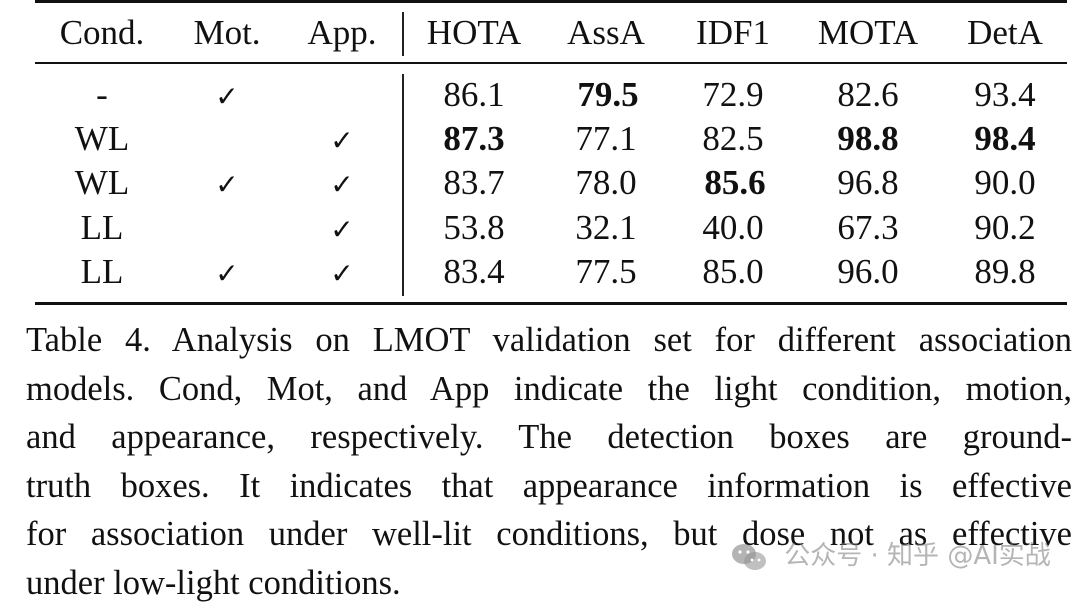 The width and height of the screenshot is (1074, 607). Describe the element at coordinates (473, 183) in the screenshot. I see `cell-hota: 83.7` at that location.